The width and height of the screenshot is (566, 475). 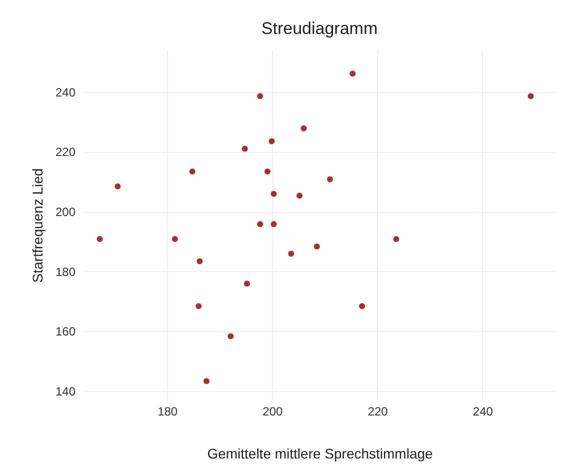 What do you see at coordinates (65, 391) in the screenshot?
I see `y-tick-label: 140` at bounding box center [65, 391].